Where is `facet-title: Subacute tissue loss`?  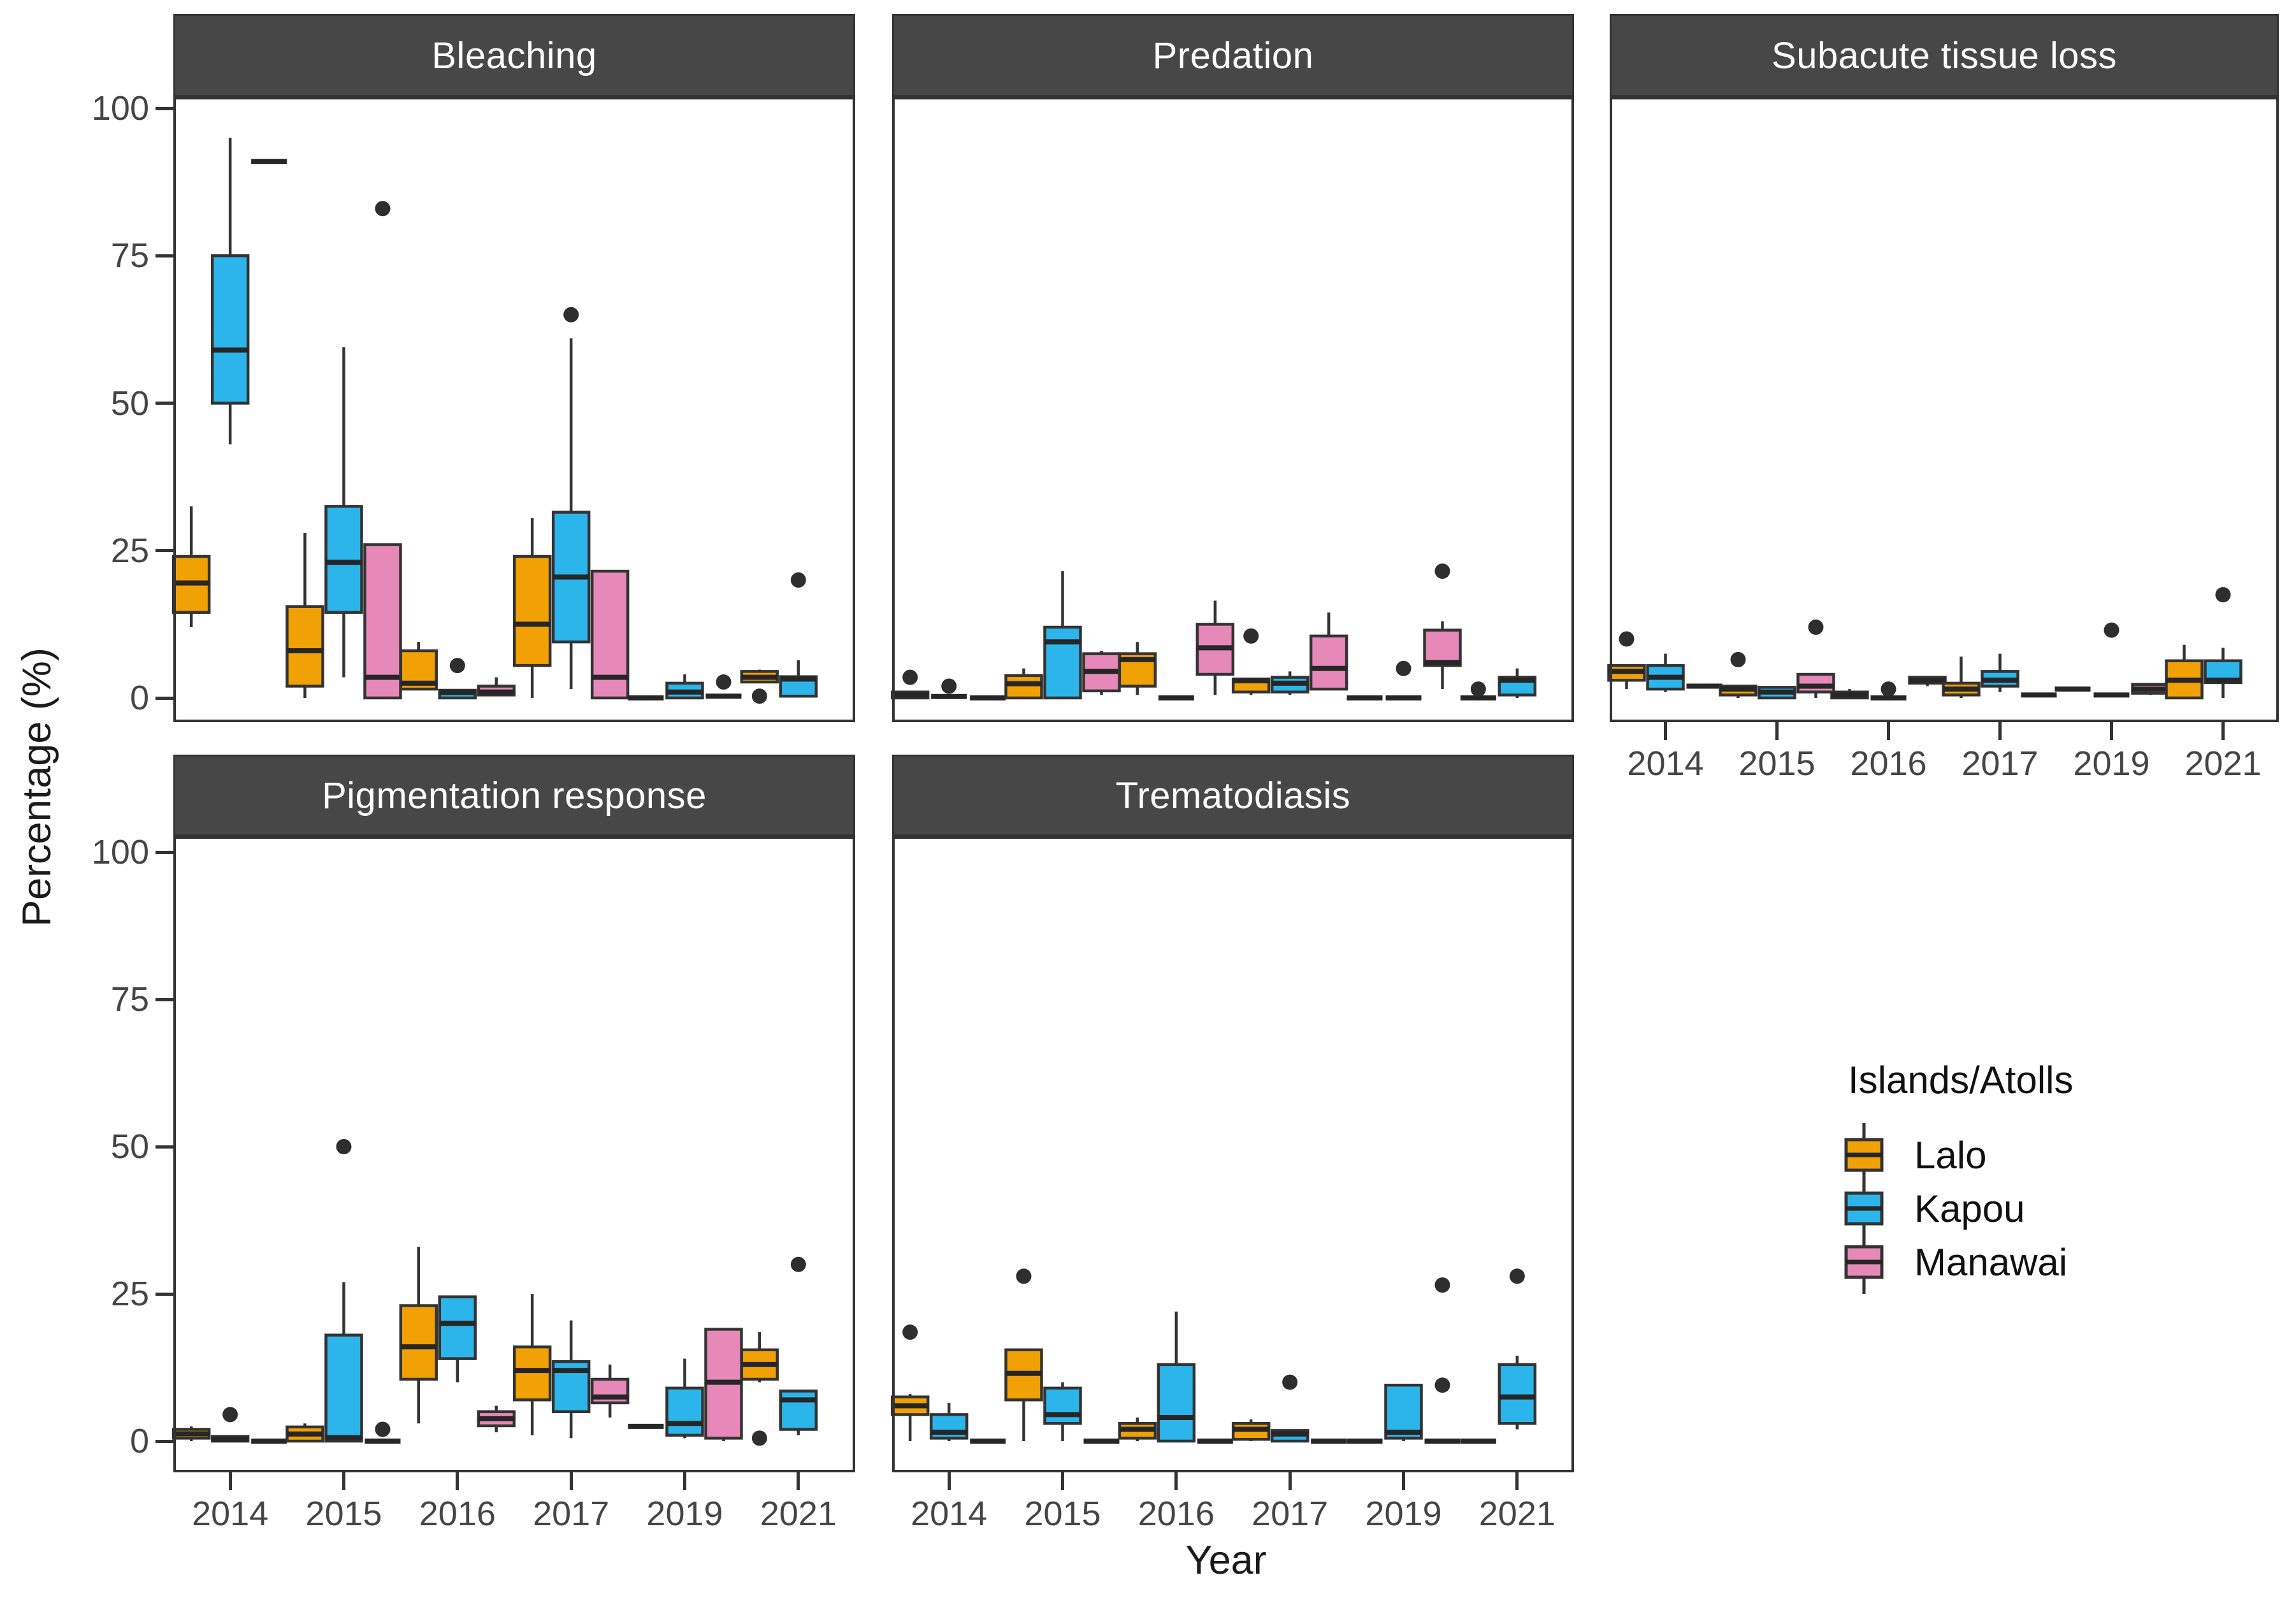 facet-title: Subacute tissue loss is located at coordinates (1944, 55).